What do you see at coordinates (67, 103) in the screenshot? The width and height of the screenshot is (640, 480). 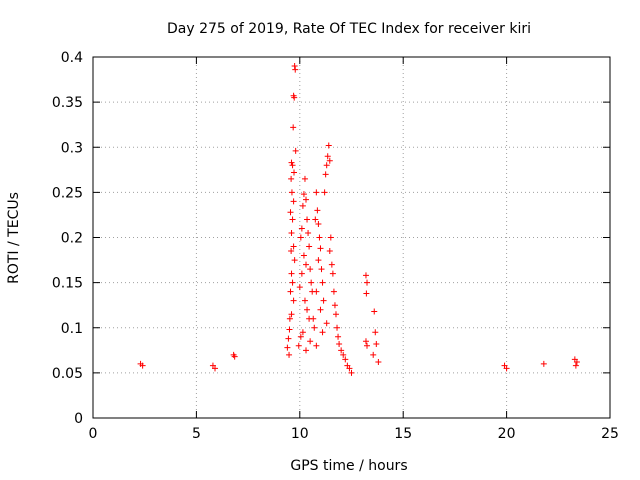 I see `y-tick-label: 0.35` at bounding box center [67, 103].